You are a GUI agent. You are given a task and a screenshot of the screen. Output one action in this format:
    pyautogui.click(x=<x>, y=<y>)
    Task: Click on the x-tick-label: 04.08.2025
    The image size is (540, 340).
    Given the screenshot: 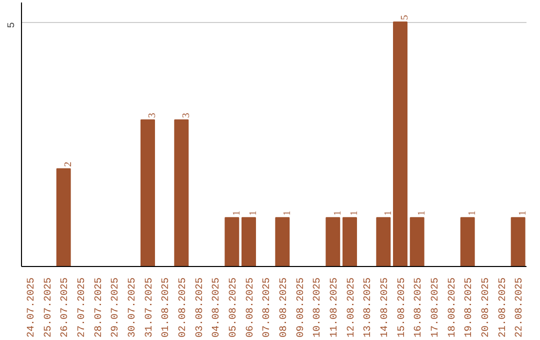 What is the action you would take?
    pyautogui.click(x=217, y=307)
    